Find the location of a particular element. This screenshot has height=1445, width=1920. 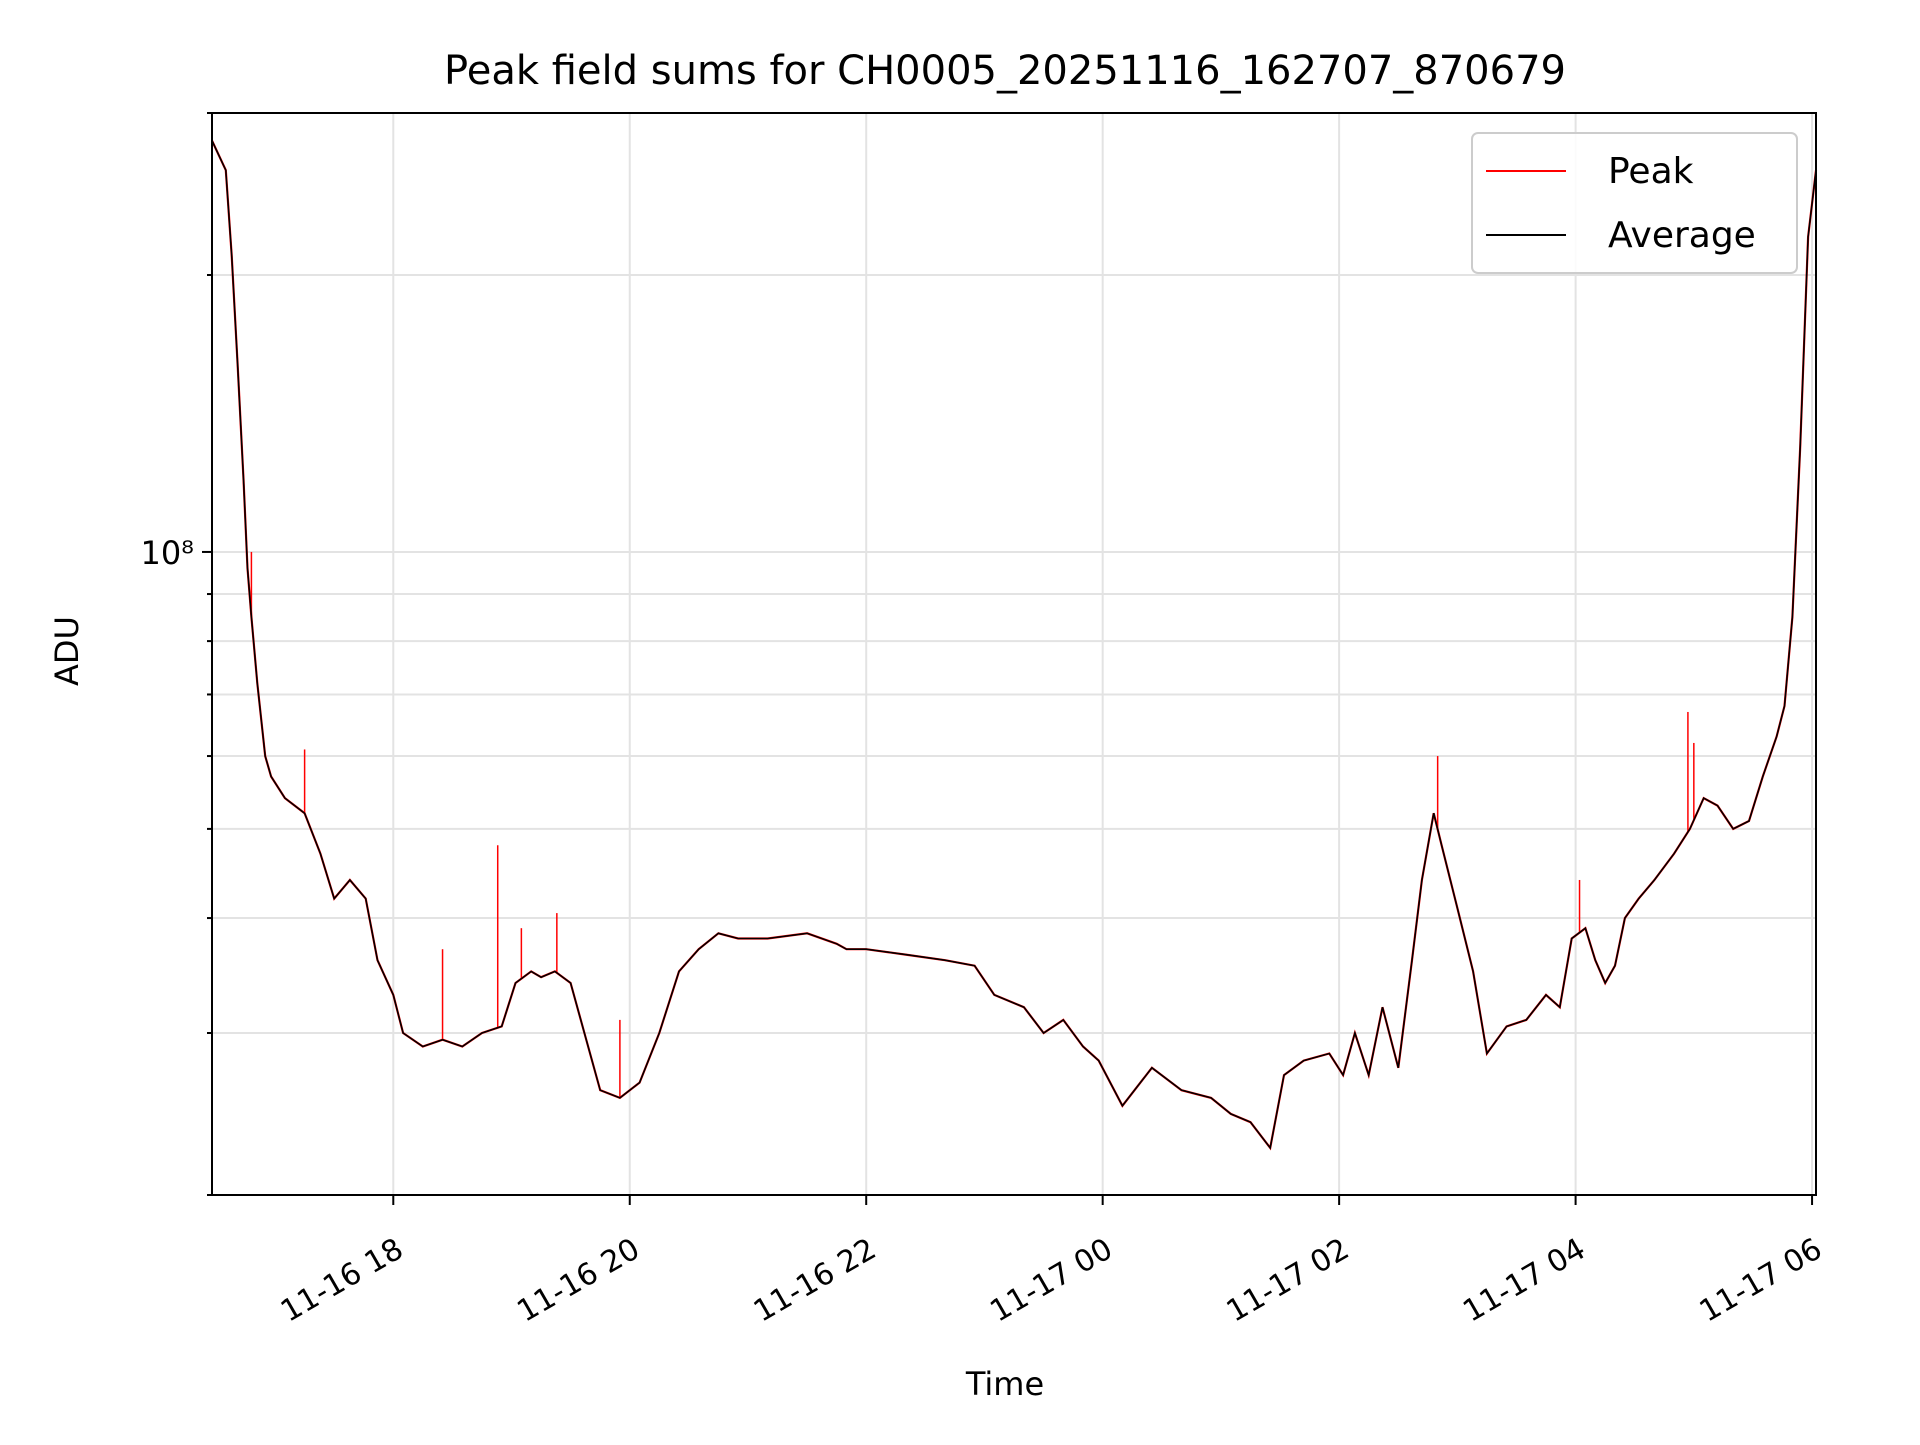

y-tick-label: 10⁸ is located at coordinates (167, 553).